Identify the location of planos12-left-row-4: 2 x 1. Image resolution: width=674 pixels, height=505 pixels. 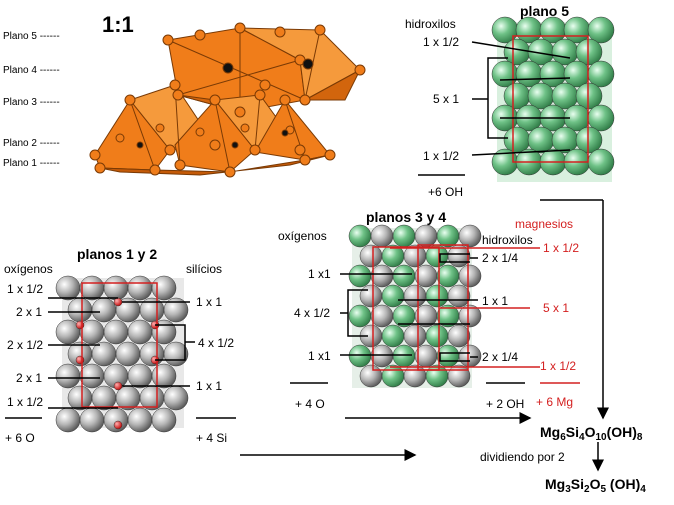
(29, 378).